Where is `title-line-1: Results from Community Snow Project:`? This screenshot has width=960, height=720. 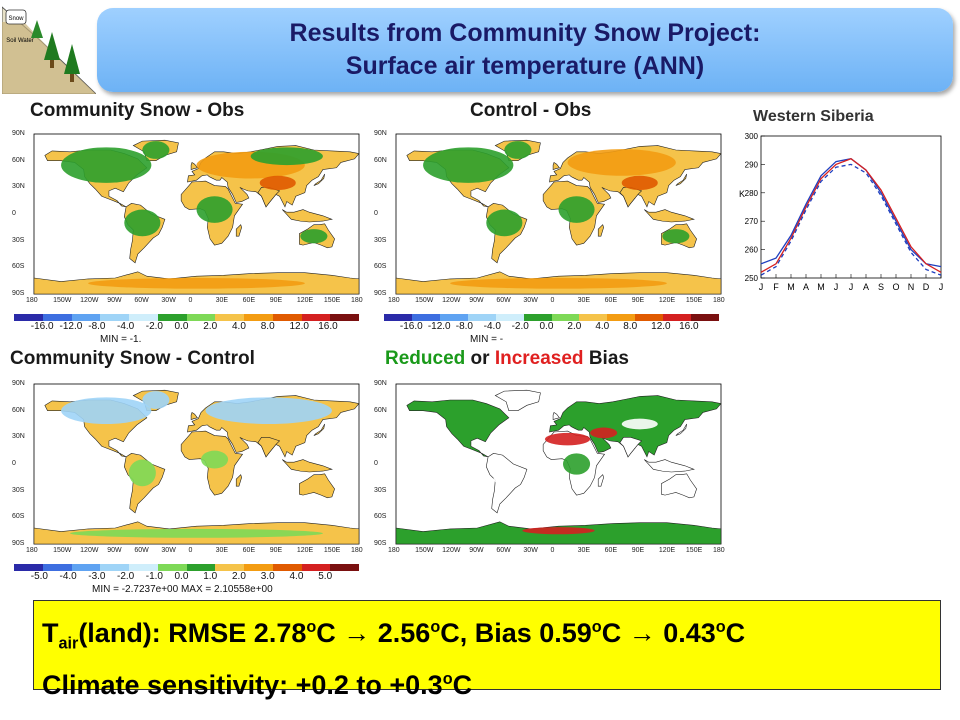
title-line-1: Results from Community Snow Project: is located at coordinates (525, 33).